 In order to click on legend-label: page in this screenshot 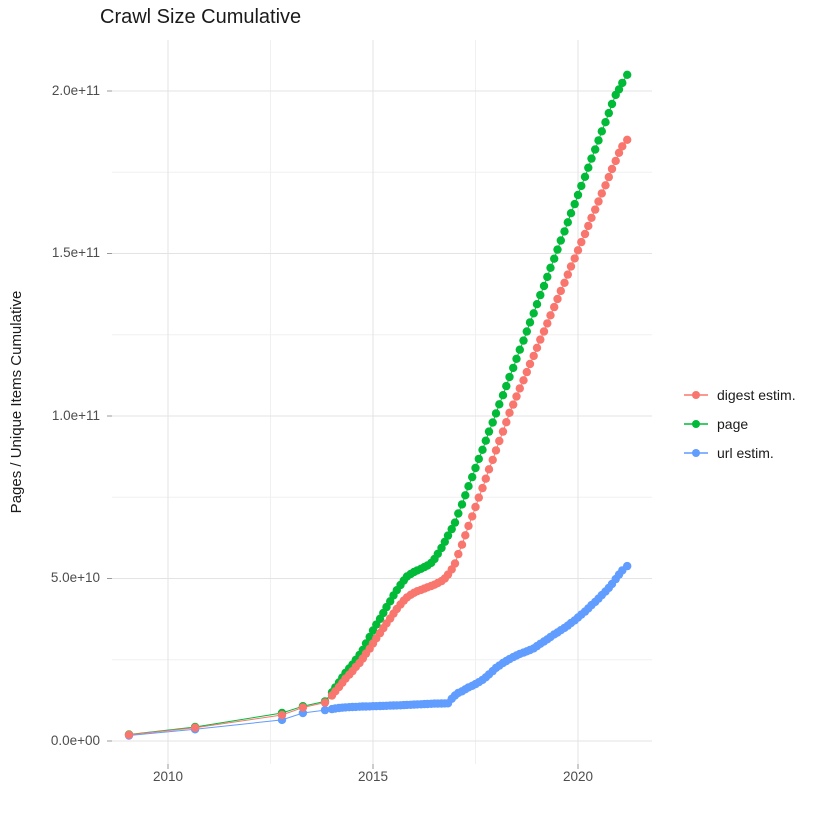, I will do `click(733, 423)`.